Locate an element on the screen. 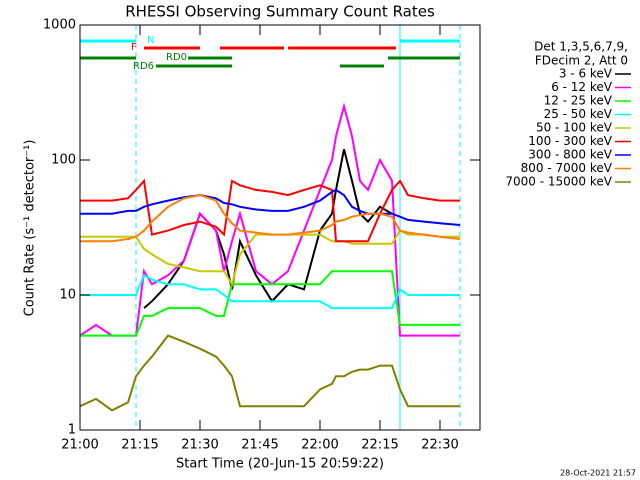 The height and width of the screenshot is (480, 640). x-tick-label: 21:45 is located at coordinates (259, 445).